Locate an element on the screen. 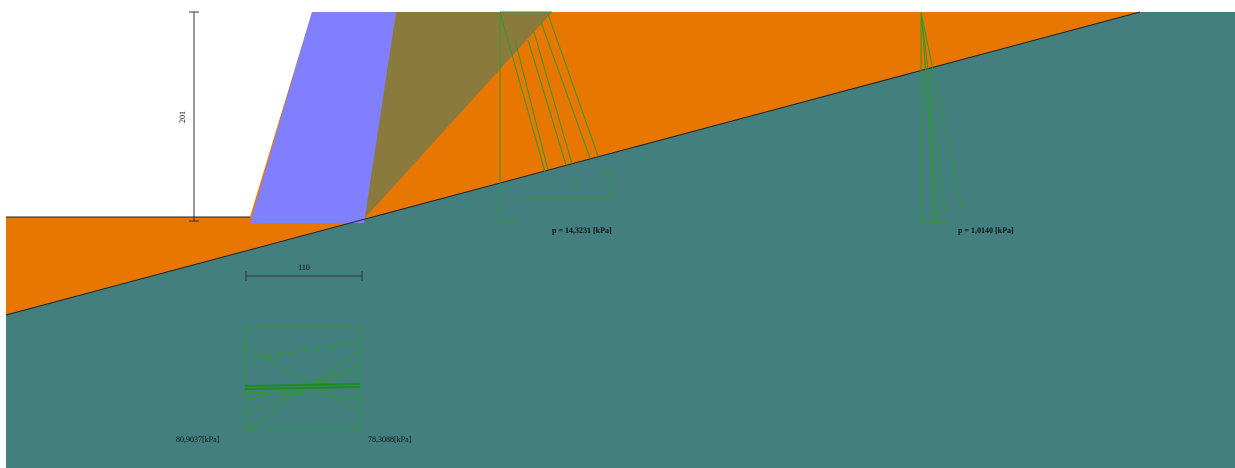 The image size is (1235, 468). pressure-diagram-1: p = 14,3231 [kPa] is located at coordinates (556, 123).